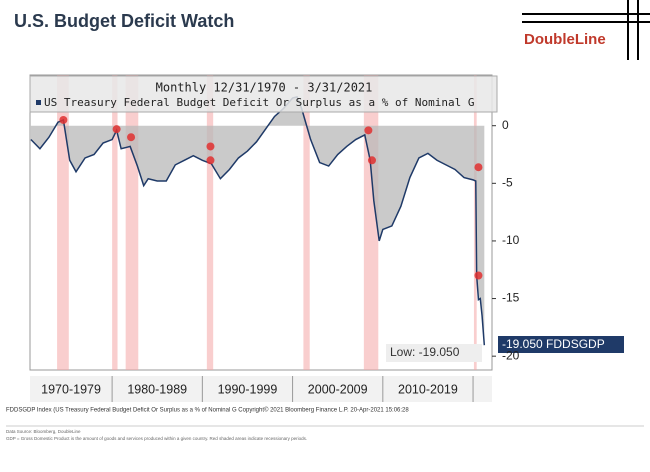 Image resolution: width=650 pixels, height=472 pixels. Describe the element at coordinates (157, 389) in the screenshot. I see `x-tick-label: 1980-1989` at that location.